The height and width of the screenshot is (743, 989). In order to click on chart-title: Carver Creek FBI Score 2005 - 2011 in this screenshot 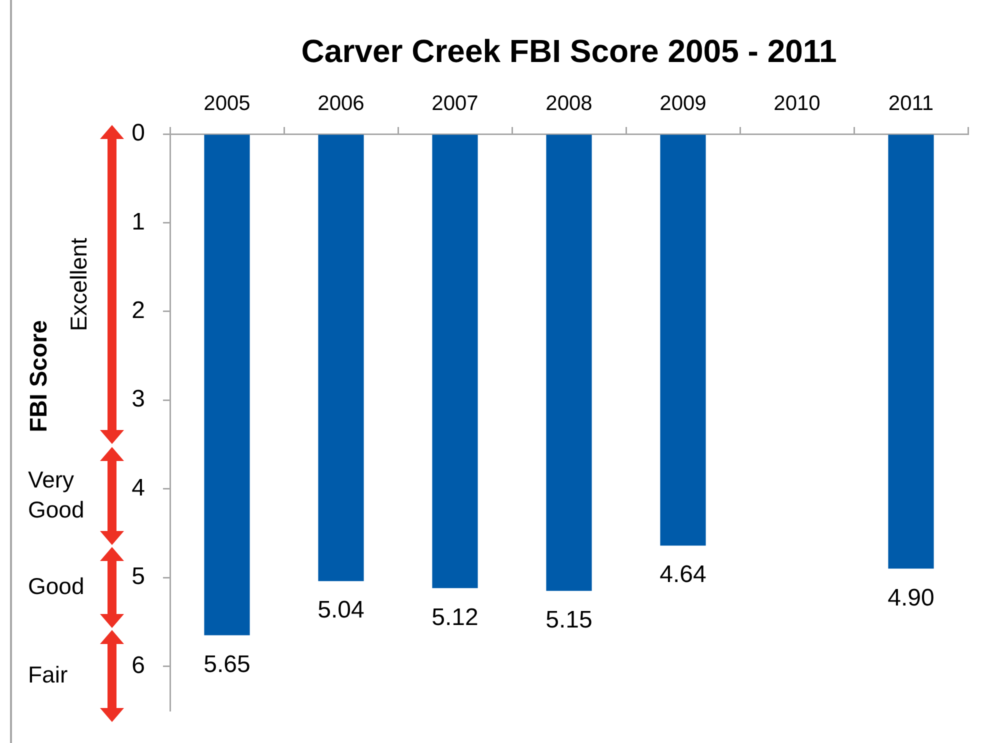, I will do `click(569, 50)`.